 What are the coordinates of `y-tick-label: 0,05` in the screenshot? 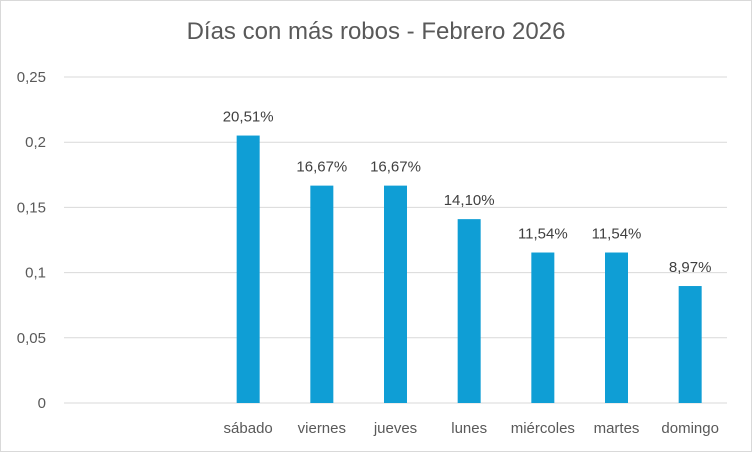 It's located at (31, 338).